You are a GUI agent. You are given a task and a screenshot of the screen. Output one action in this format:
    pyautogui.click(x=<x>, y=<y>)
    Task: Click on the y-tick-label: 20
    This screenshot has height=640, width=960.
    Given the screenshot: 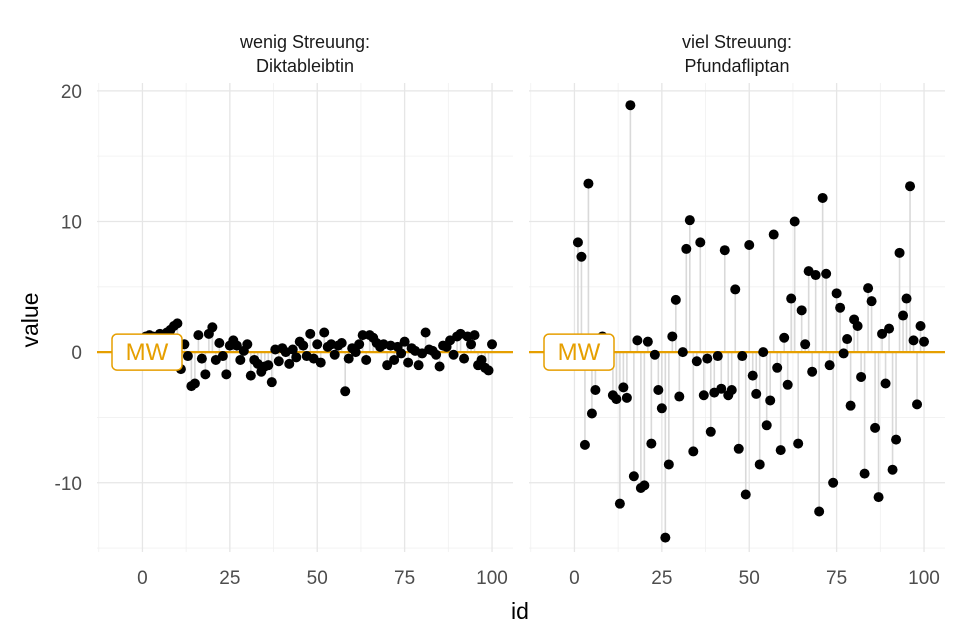 What is the action you would take?
    pyautogui.click(x=71, y=92)
    